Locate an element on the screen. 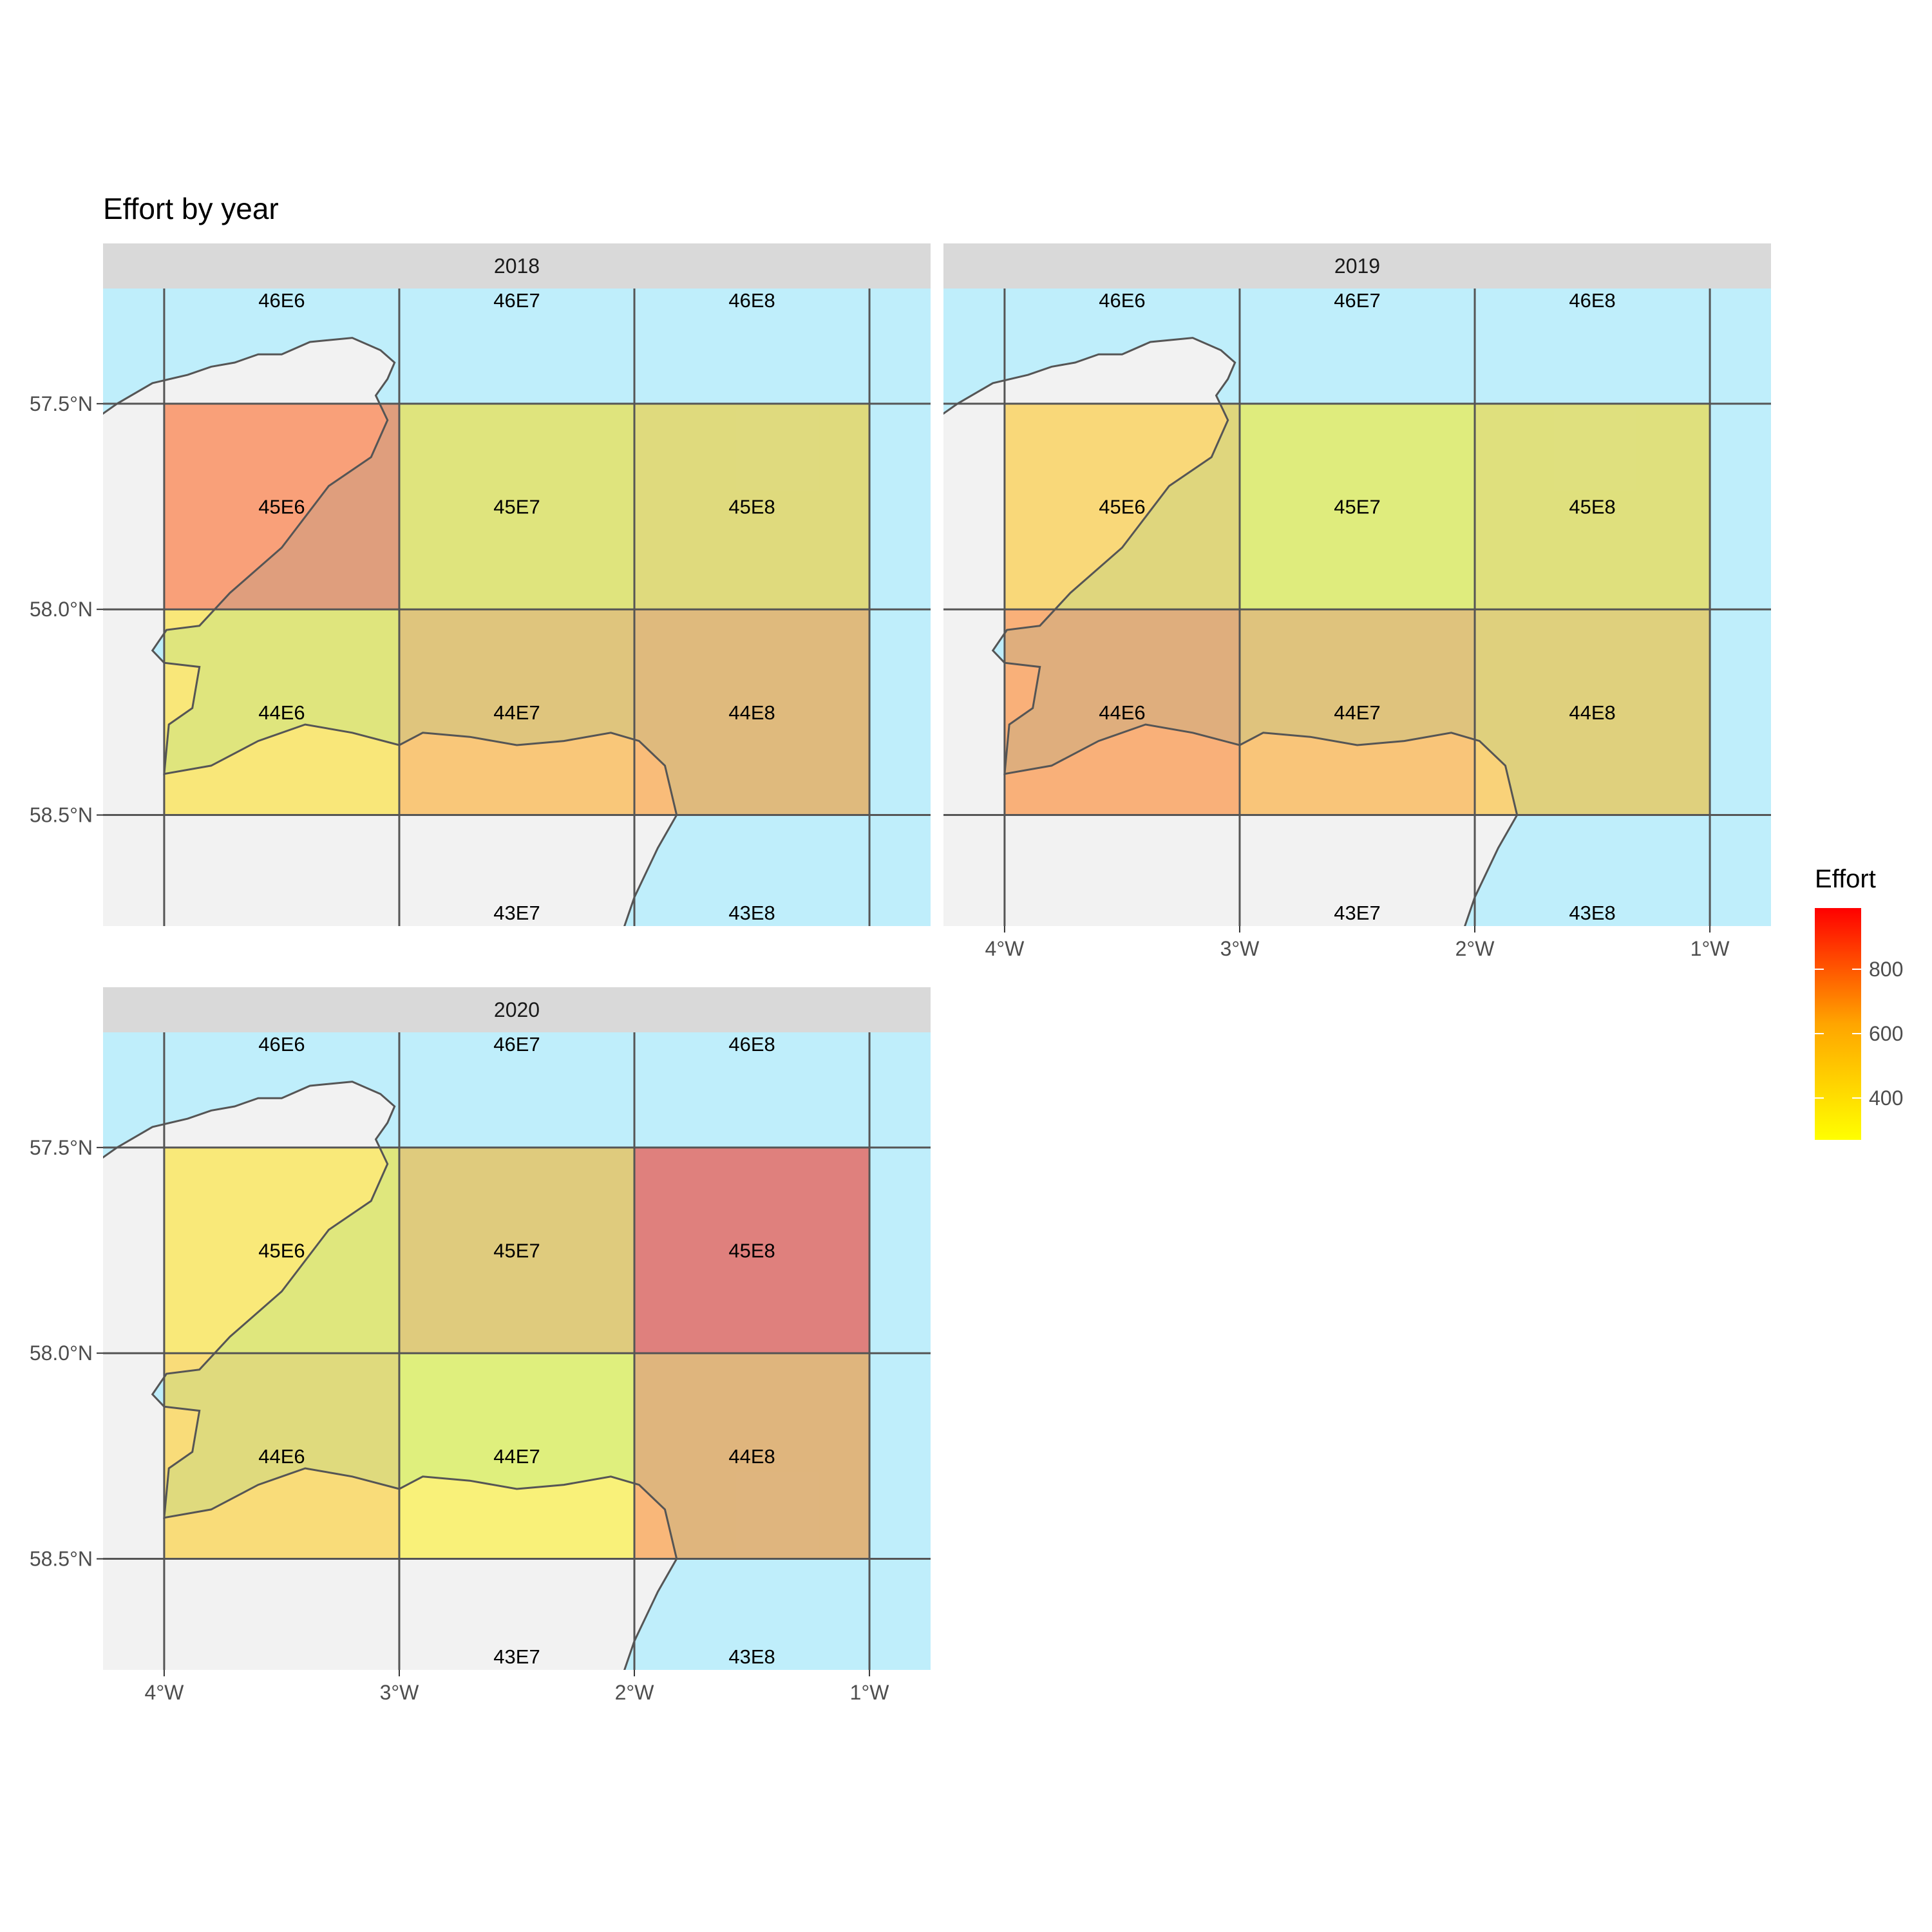  facet-strip-label: 2019 is located at coordinates (1357, 266).